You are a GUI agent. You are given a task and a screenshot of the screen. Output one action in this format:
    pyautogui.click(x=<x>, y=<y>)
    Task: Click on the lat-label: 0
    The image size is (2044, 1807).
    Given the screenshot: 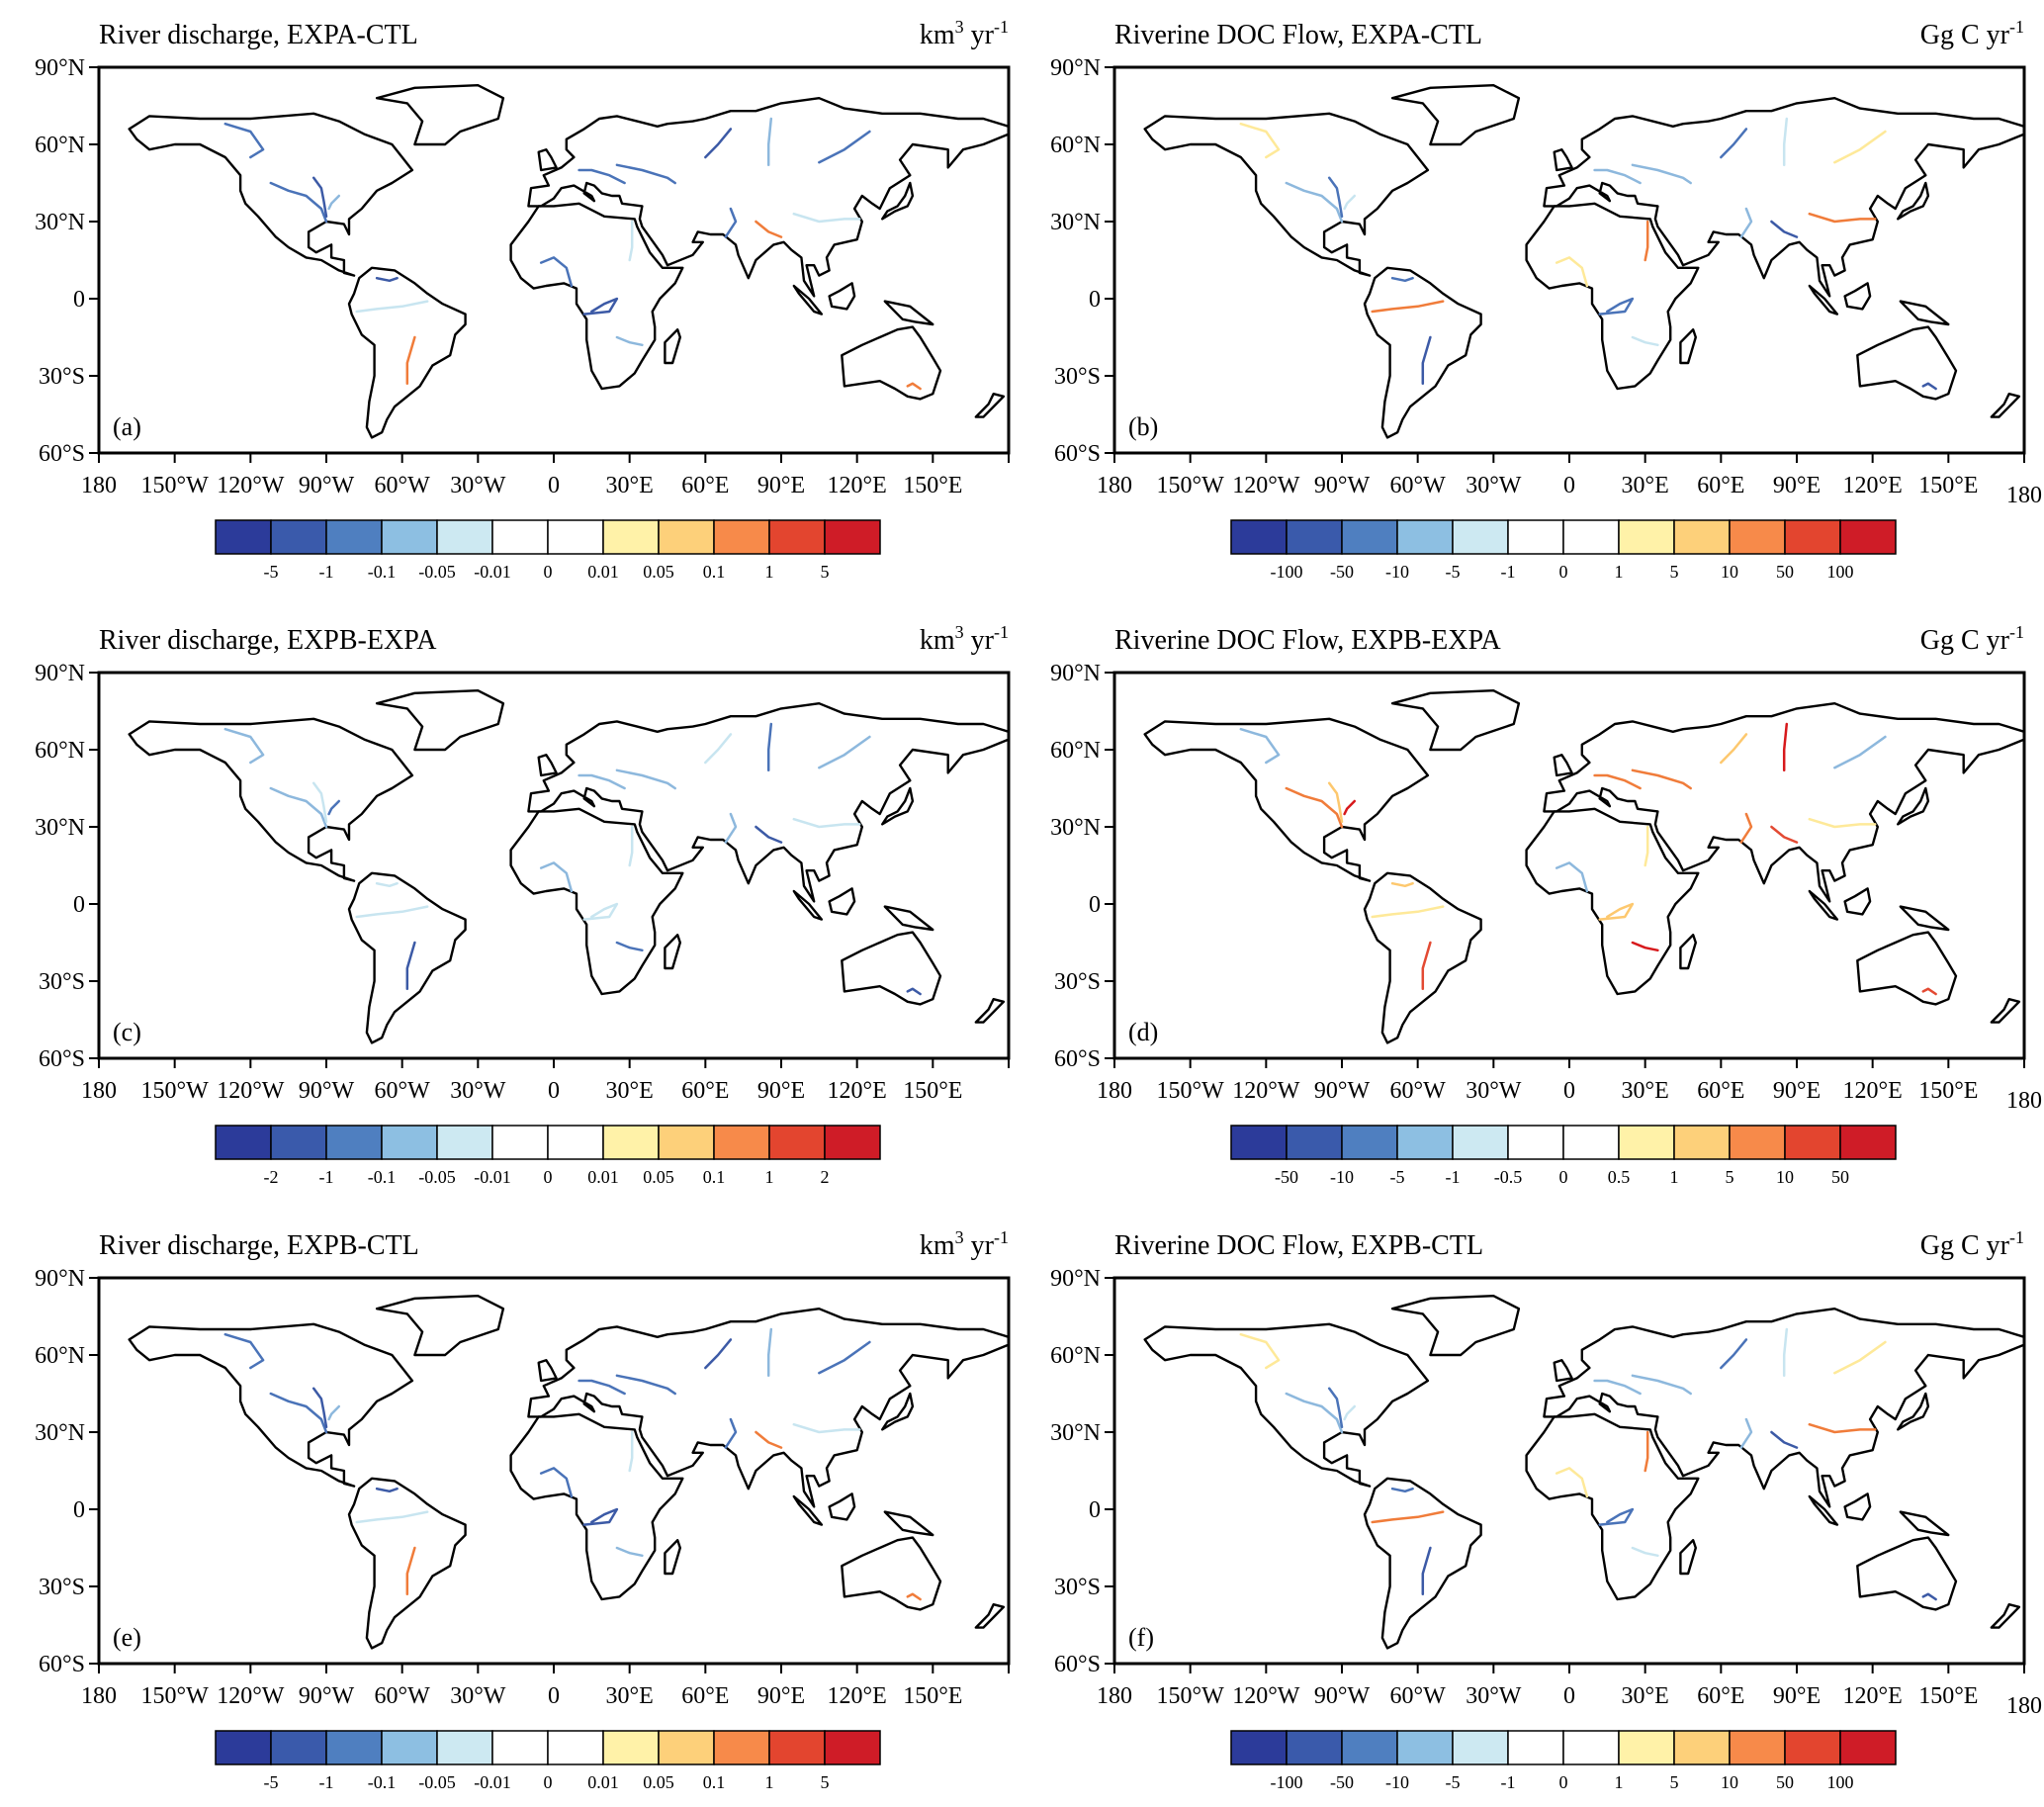 What is the action you would take?
    pyautogui.click(x=1095, y=1510)
    